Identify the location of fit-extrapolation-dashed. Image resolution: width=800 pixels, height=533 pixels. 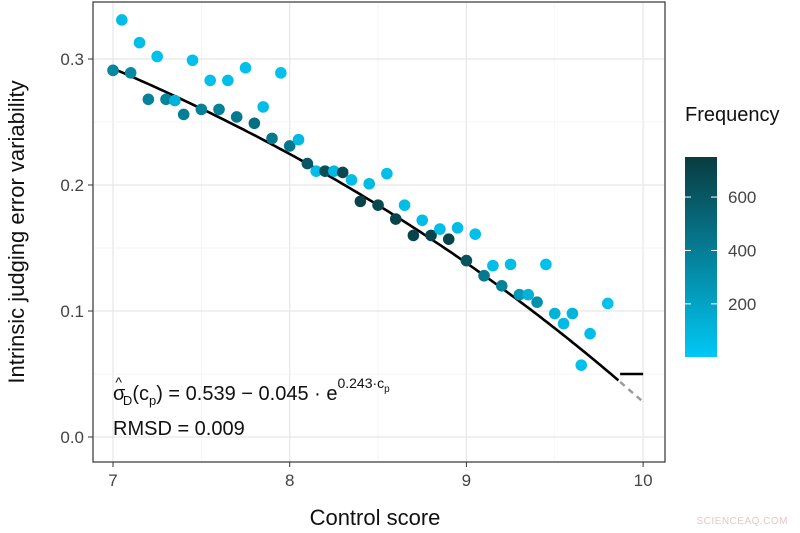
(631, 391).